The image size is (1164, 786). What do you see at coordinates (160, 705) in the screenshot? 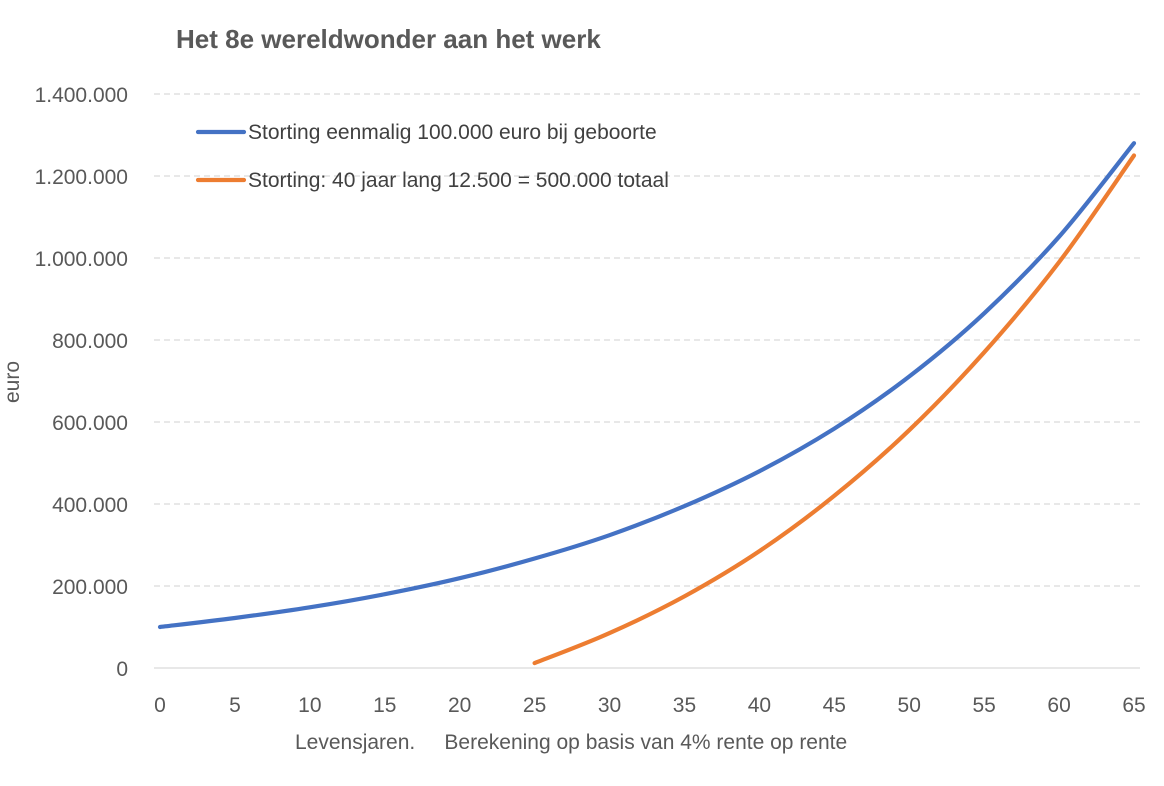
I see `x-tick-label: 0` at bounding box center [160, 705].